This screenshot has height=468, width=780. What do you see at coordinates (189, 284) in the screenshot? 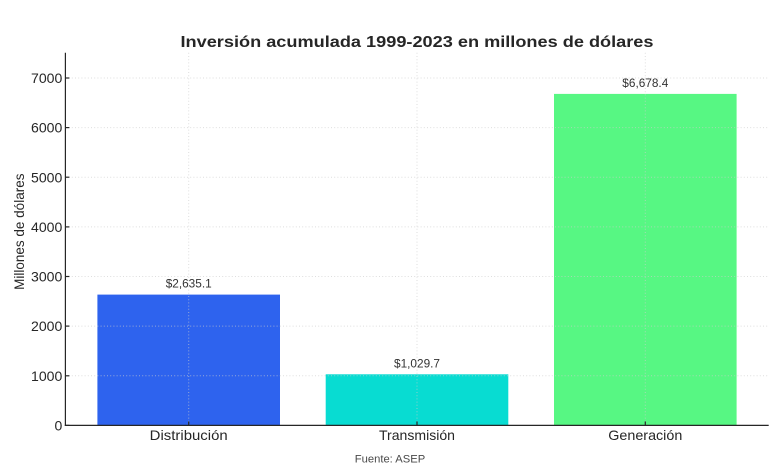
I see `svg-text: $2,635.1` at bounding box center [189, 284].